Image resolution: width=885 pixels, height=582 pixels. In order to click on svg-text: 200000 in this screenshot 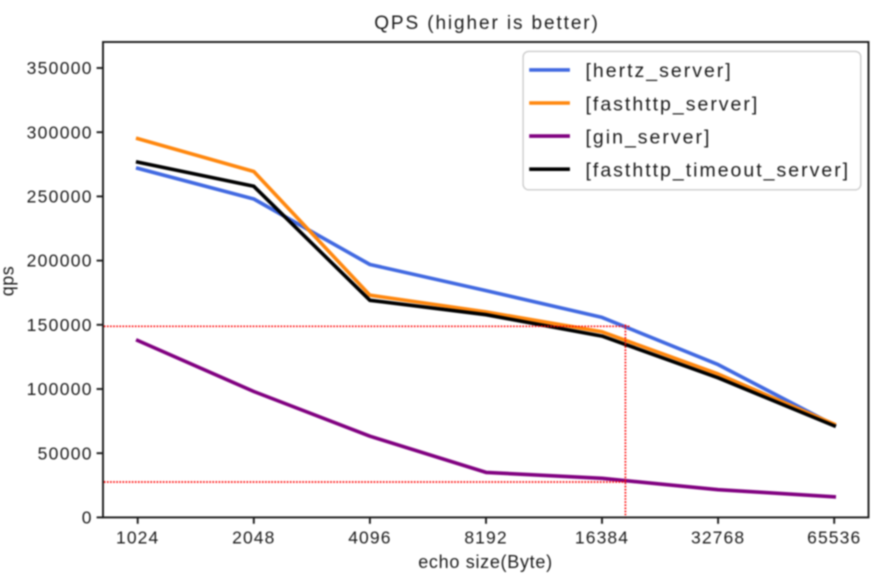, I will do `click(60, 261)`.